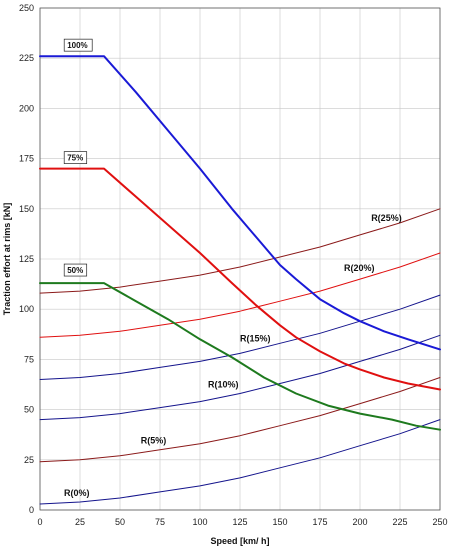 Image resolution: width=451 pixels, height=550 pixels. What do you see at coordinates (279, 522) in the screenshot?
I see `x-tick-label: 150` at bounding box center [279, 522].